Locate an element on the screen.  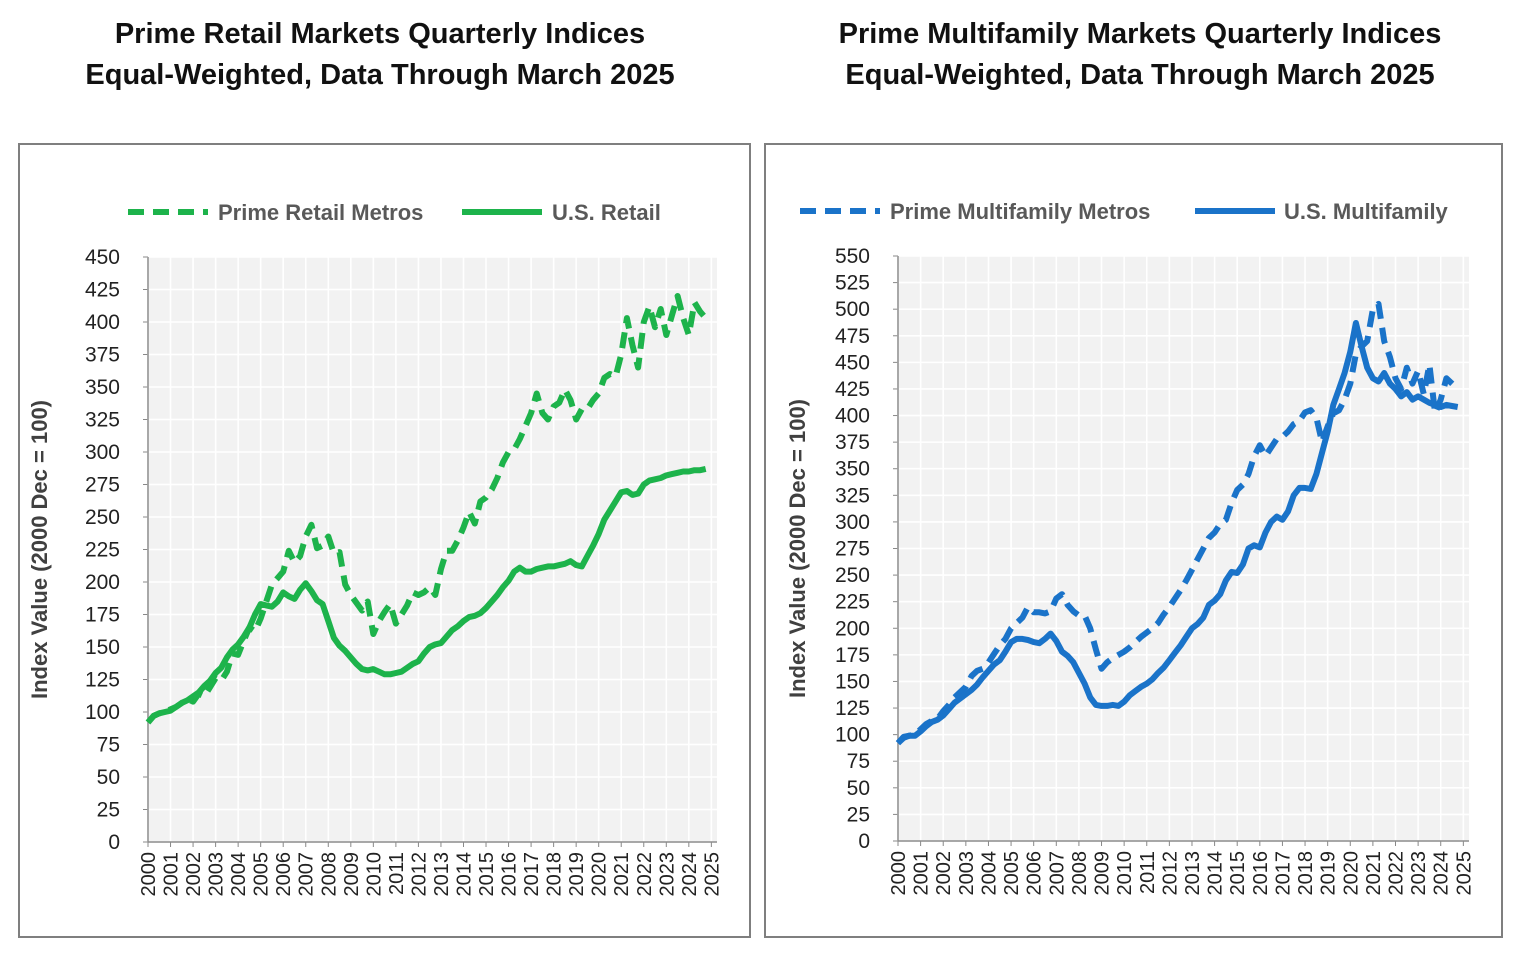
multifamily-x-tick-label: 2025 is located at coordinates (1464, 873).